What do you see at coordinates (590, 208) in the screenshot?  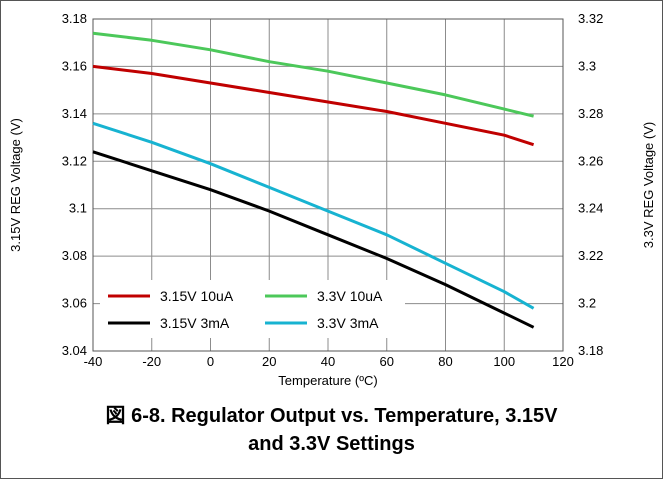 I see `y-right-tick-label: 3.24` at bounding box center [590, 208].